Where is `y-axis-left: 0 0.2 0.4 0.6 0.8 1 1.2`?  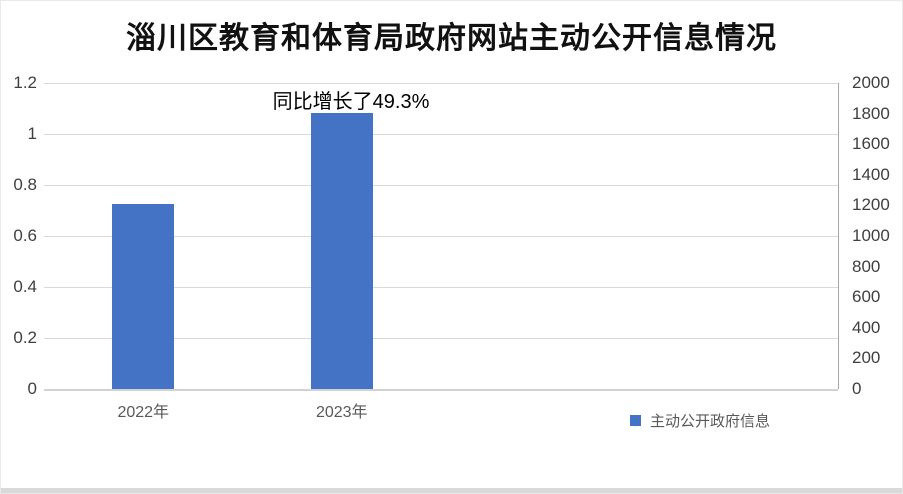
y-axis-left: 0 0.2 0.4 0.6 0.8 1 1.2 is located at coordinates (19, 236).